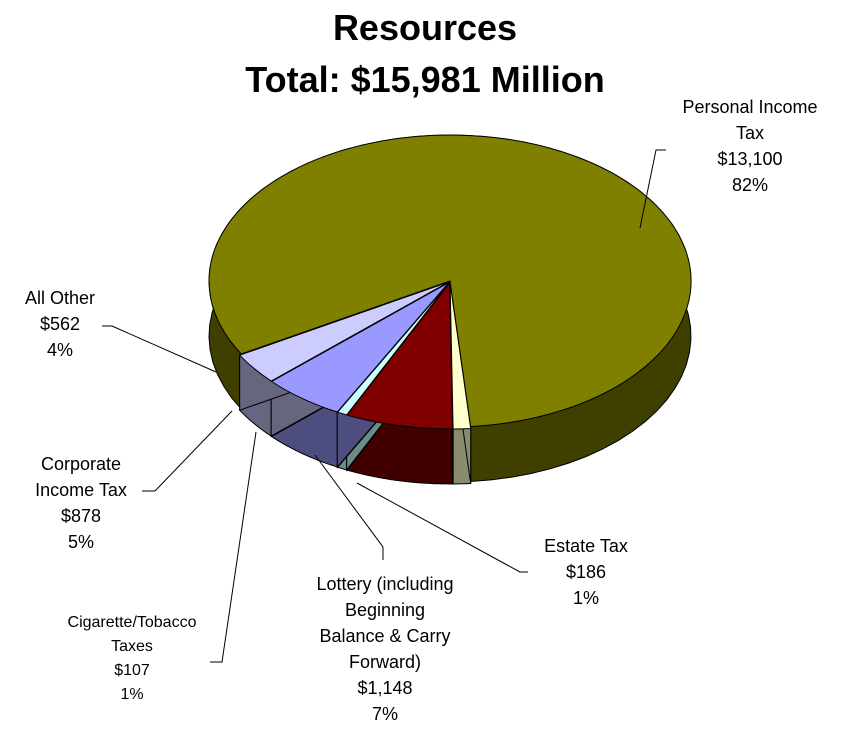  I want to click on label-name-line: Balance & Carry, so click(385, 636).